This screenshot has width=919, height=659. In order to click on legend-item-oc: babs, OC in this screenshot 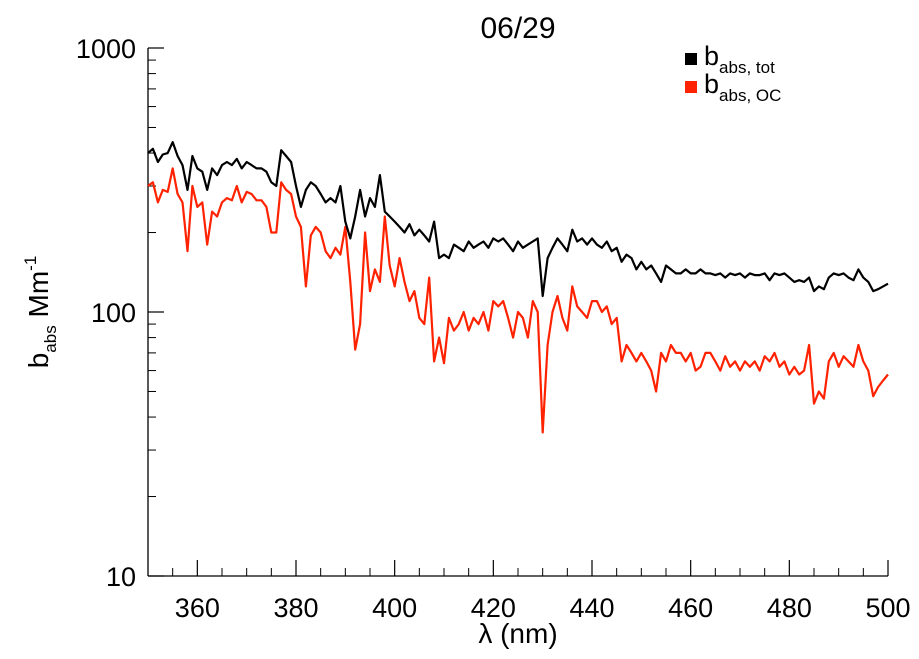, I will do `click(733, 87)`.